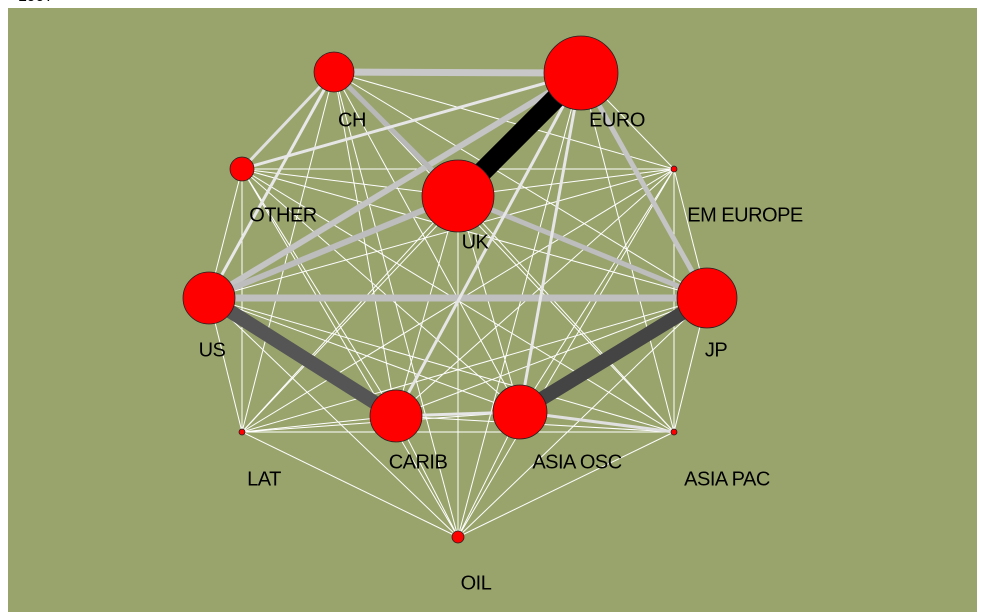 Image resolution: width=985 pixels, height=612 pixels. Describe the element at coordinates (617, 120) in the screenshot. I see `node-label: EURO` at that location.